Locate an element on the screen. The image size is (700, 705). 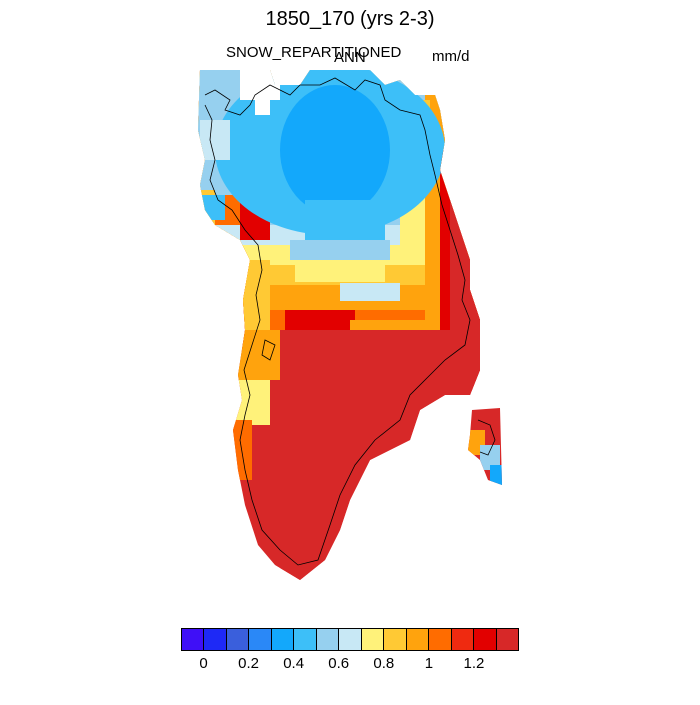
colorbar-tick-label: 0.4 is located at coordinates (294, 663).